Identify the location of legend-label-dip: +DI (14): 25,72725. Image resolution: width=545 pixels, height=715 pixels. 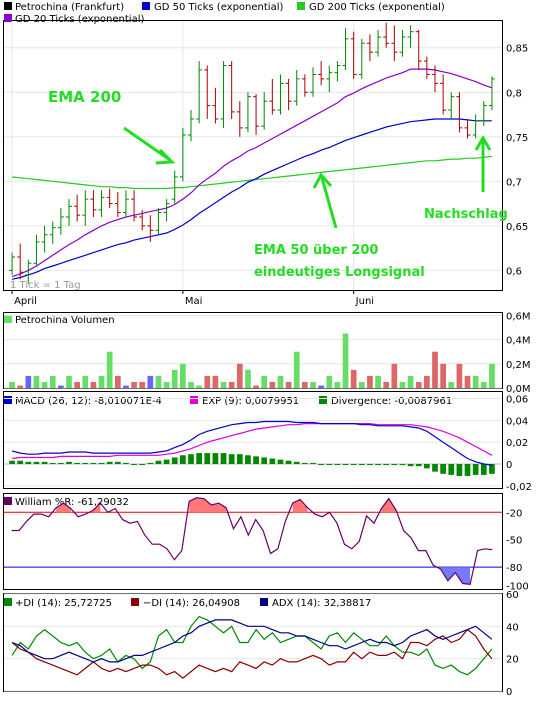
(63, 603).